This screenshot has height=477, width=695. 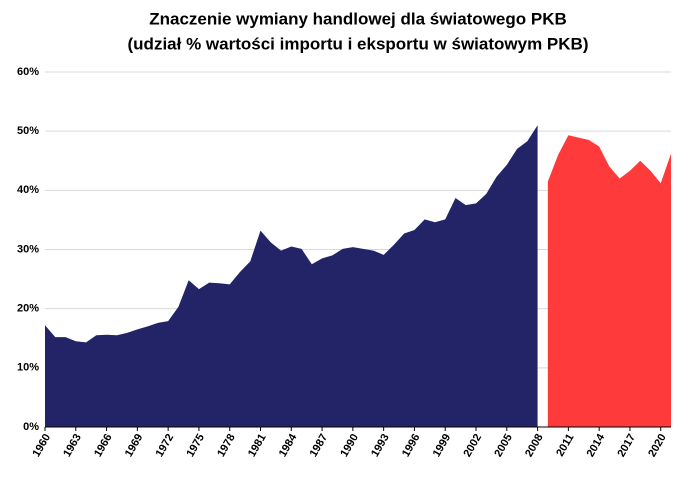 What do you see at coordinates (134, 445) in the screenshot?
I see `x-tick-label: 1969` at bounding box center [134, 445].